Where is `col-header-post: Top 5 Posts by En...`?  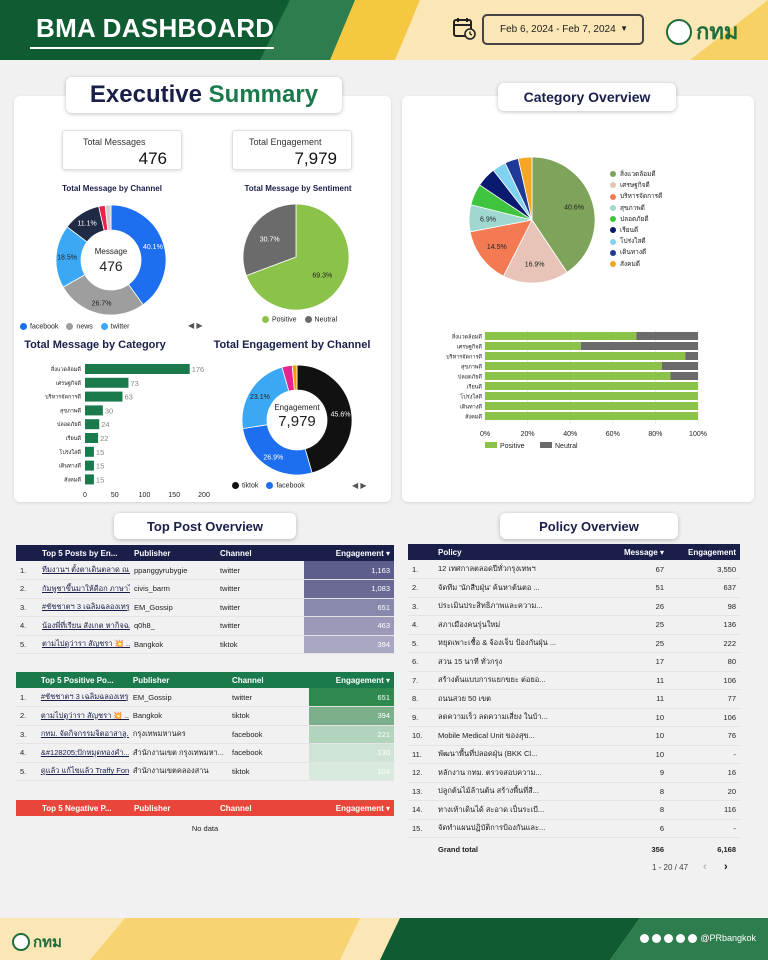
col-header-post: Top 5 Posts by En... is located at coordinates (80, 553).